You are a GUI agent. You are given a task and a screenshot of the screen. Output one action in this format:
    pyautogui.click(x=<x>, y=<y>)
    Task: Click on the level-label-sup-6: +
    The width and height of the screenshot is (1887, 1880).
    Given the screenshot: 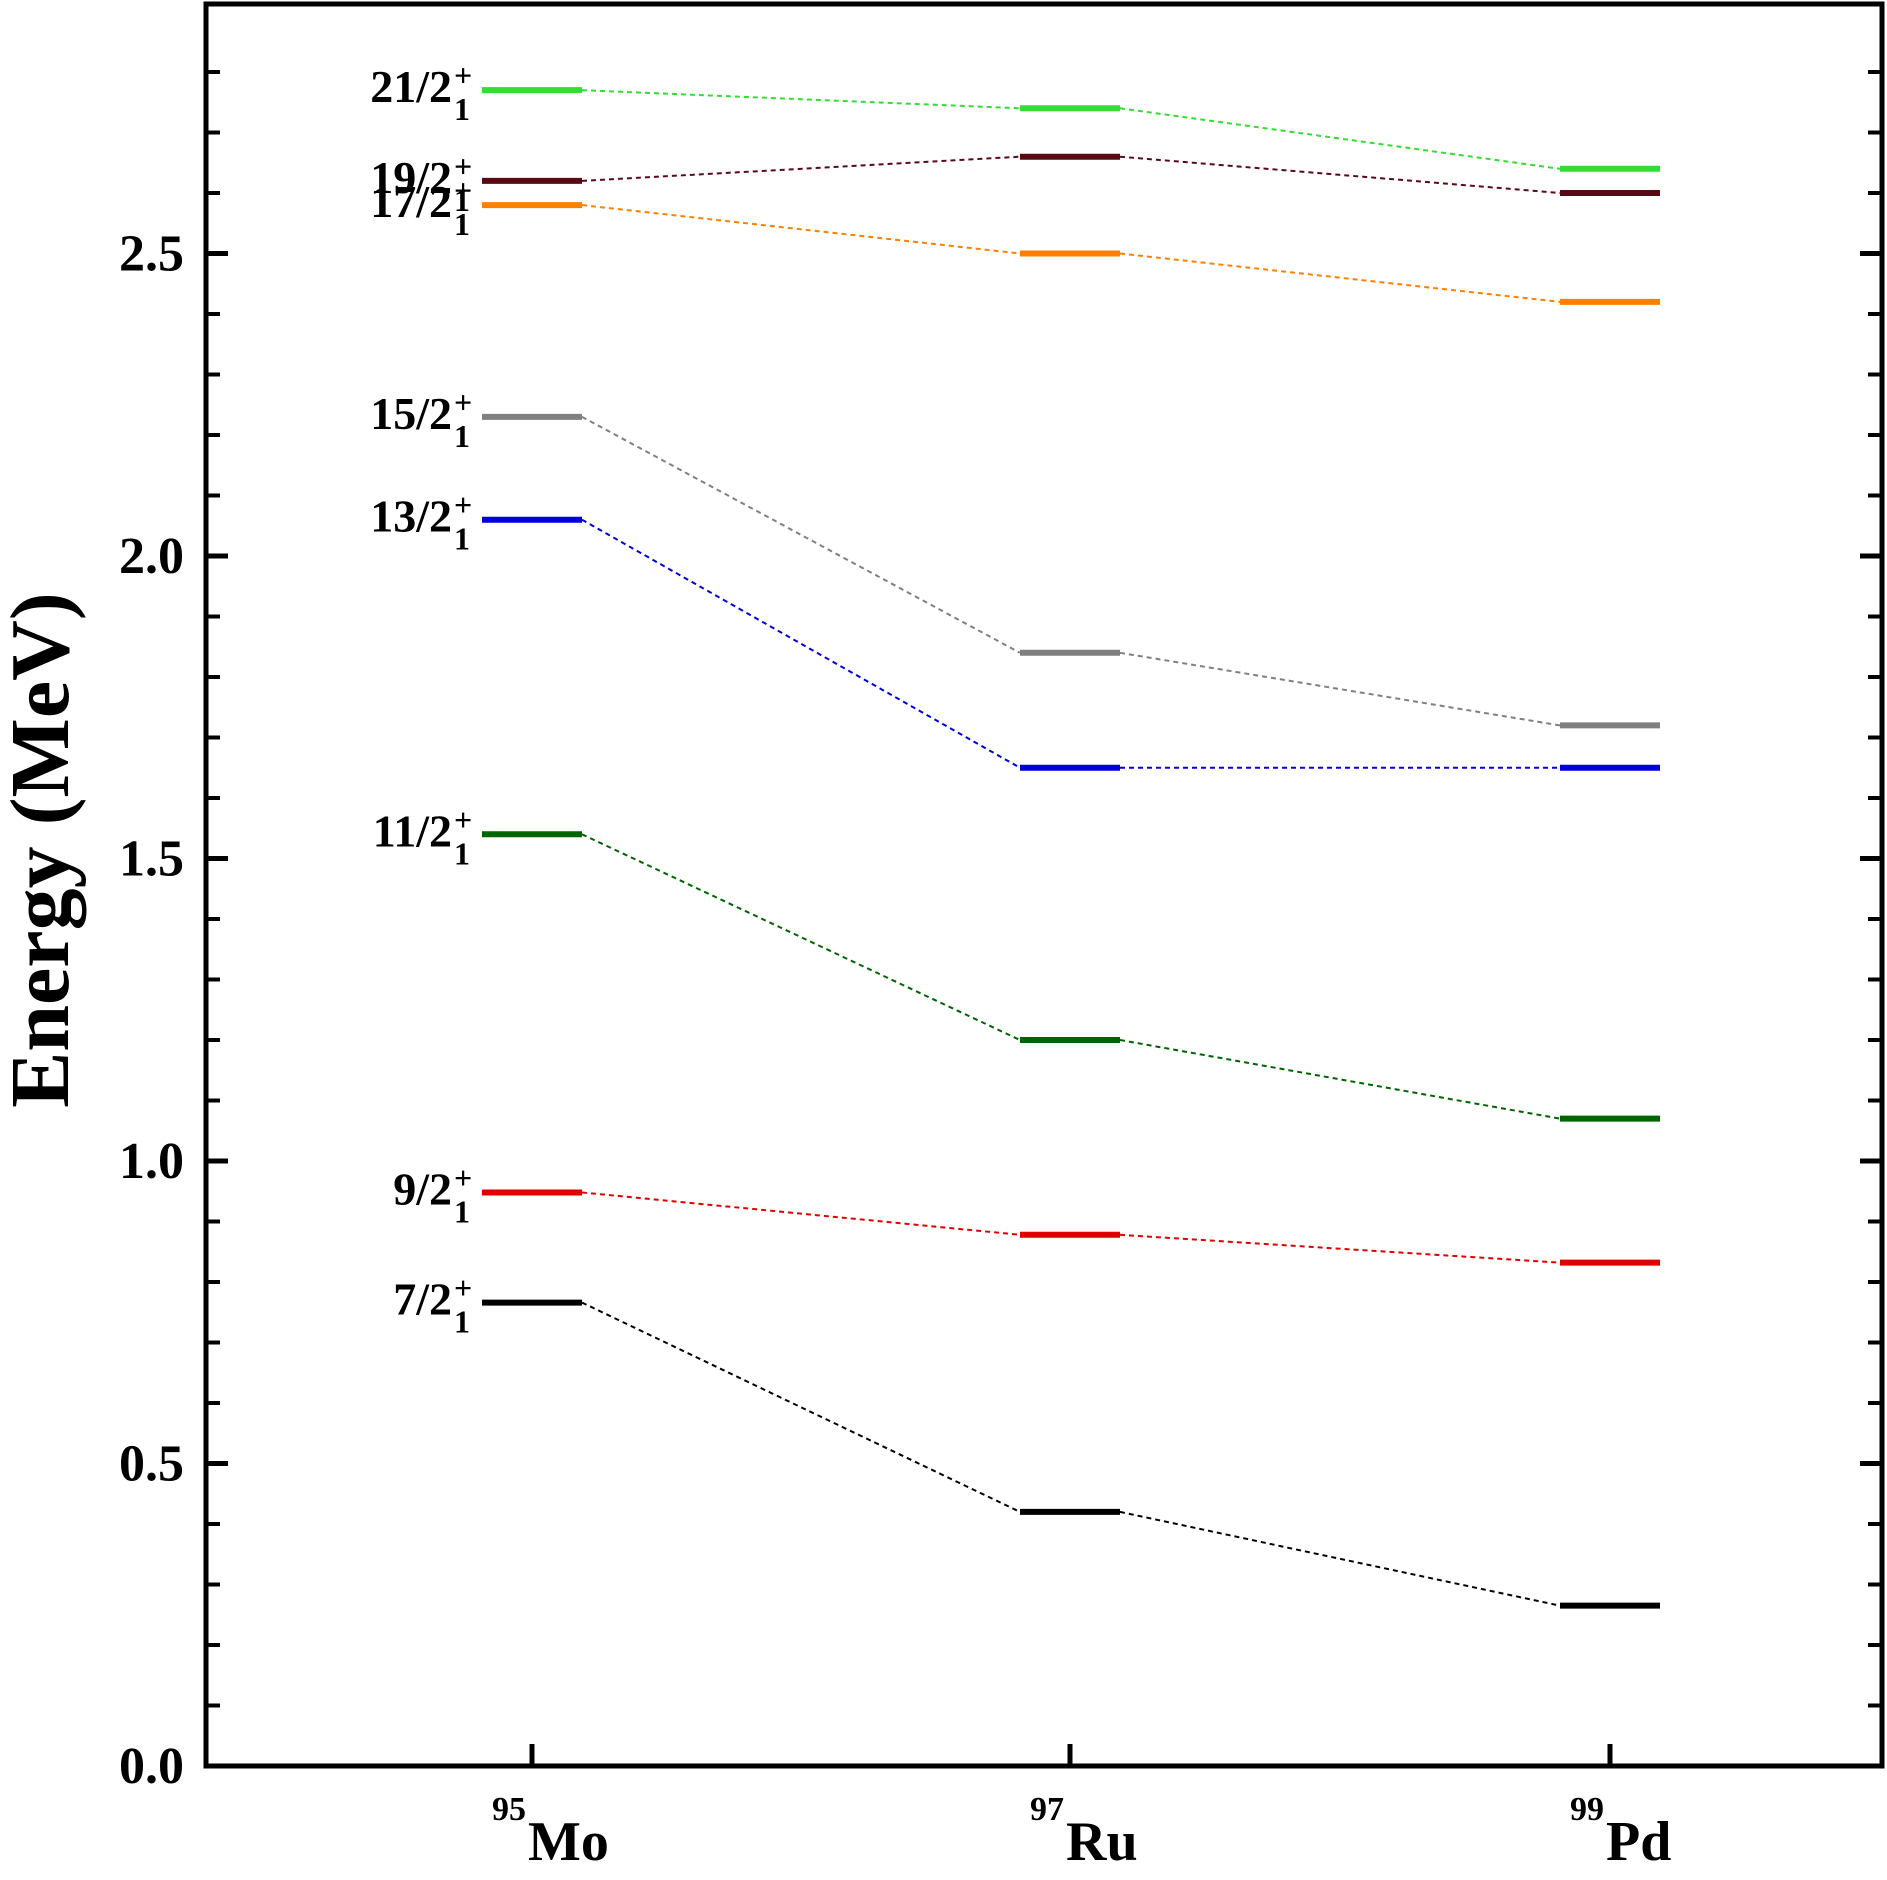 What is the action you would take?
    pyautogui.click(x=463, y=166)
    